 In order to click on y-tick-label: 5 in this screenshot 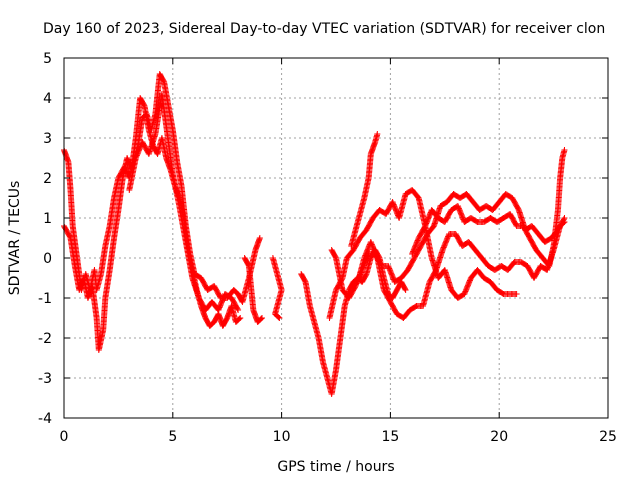, I will do `click(47, 59)`.